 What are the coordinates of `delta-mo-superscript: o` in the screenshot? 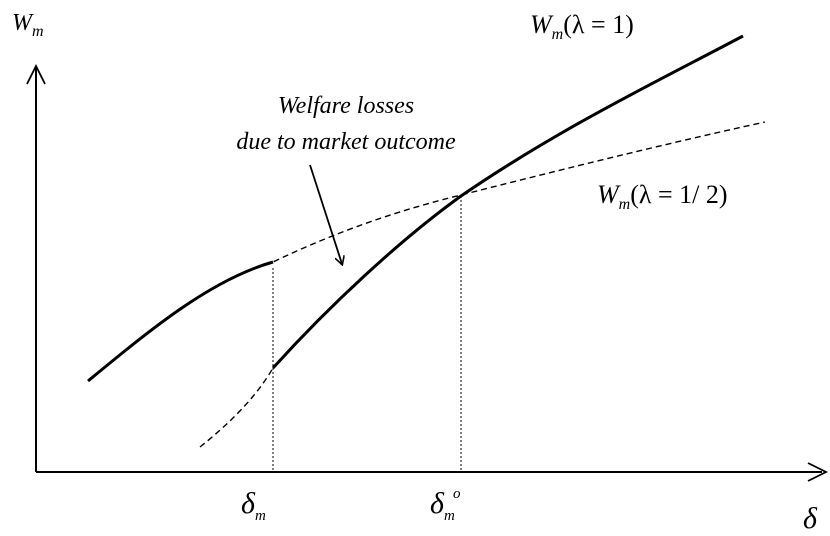 It's located at (457, 494).